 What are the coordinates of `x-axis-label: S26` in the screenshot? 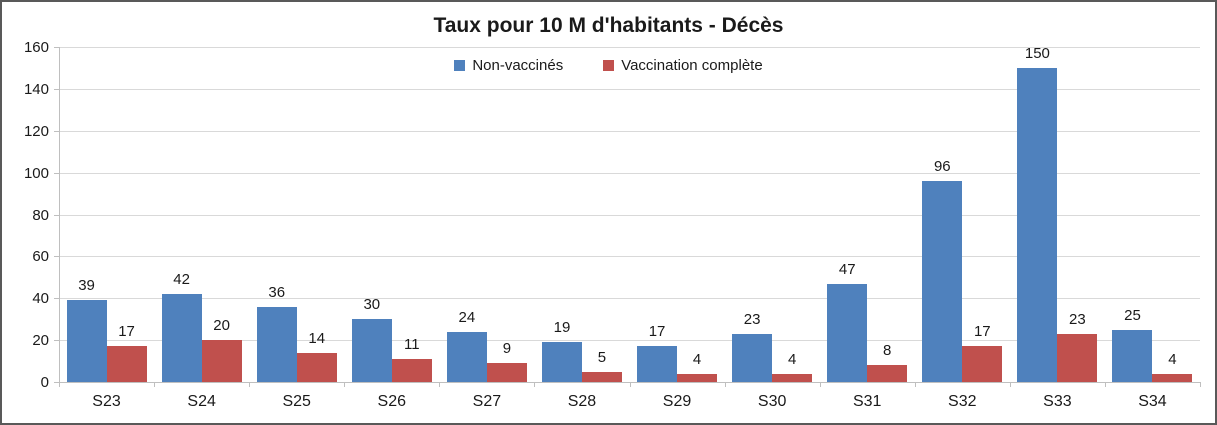 It's located at (392, 401).